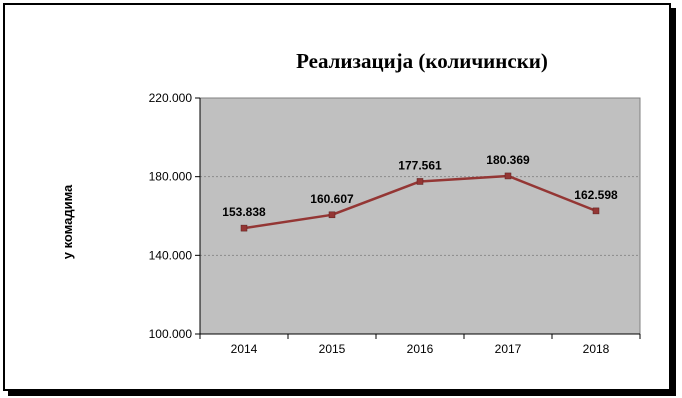 The height and width of the screenshot is (398, 682). I want to click on chart-title: Реализација (количински), so click(422, 61).